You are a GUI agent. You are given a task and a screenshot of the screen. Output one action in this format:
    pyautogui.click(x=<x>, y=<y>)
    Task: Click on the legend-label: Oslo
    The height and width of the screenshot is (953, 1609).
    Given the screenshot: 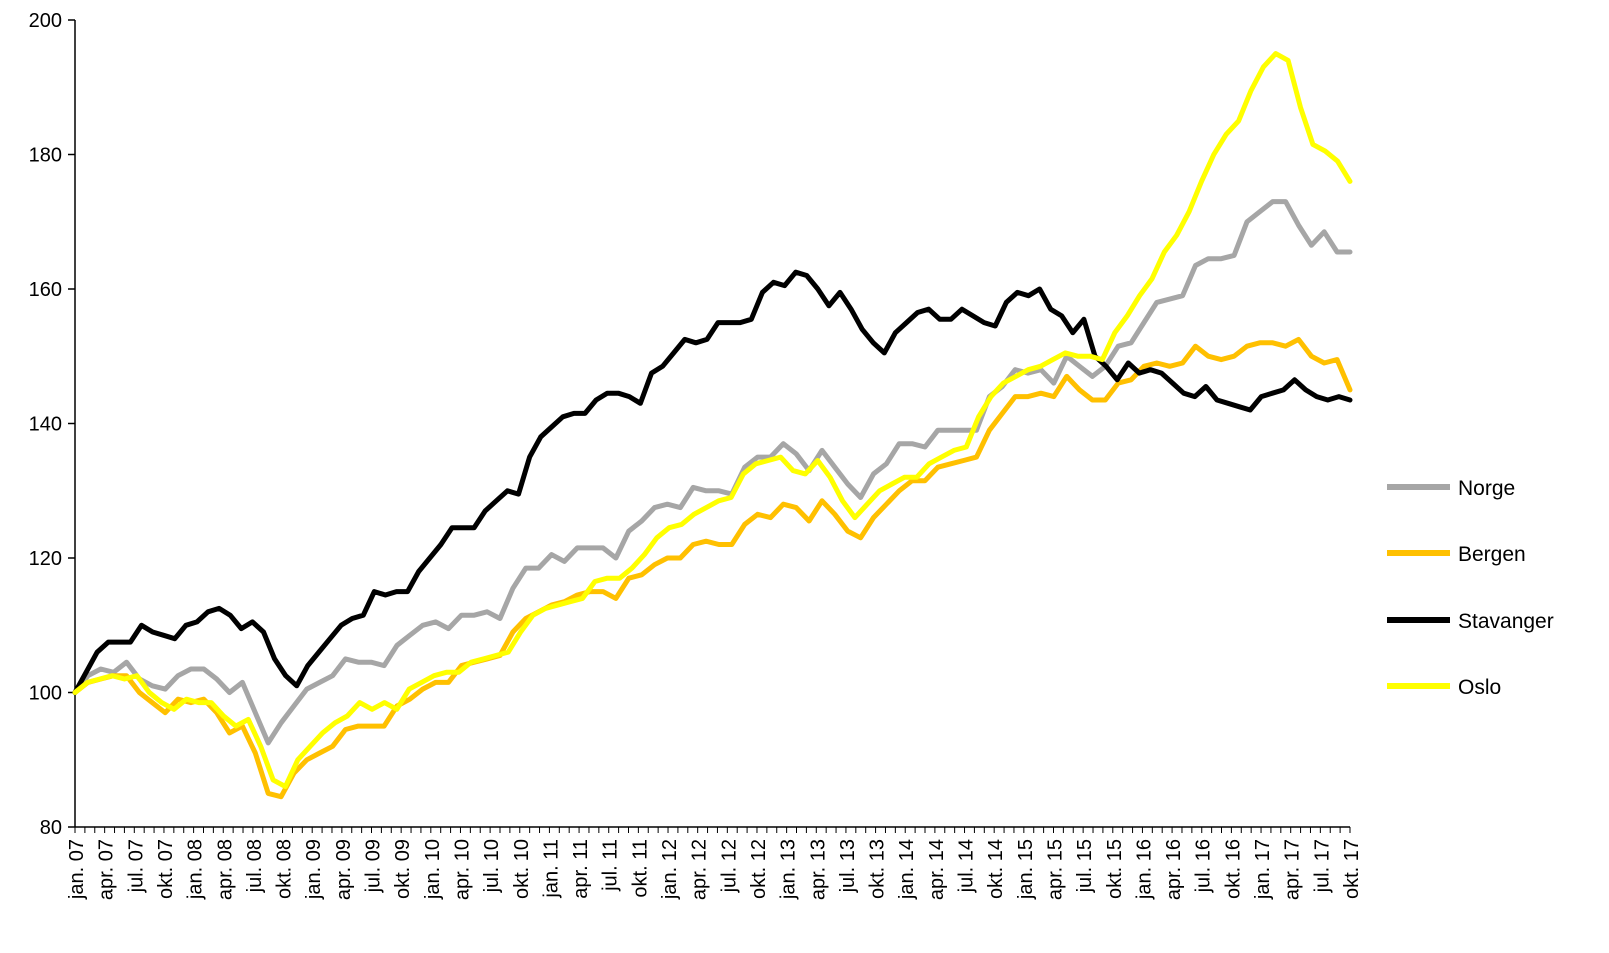 What is the action you would take?
    pyautogui.click(x=1479, y=687)
    